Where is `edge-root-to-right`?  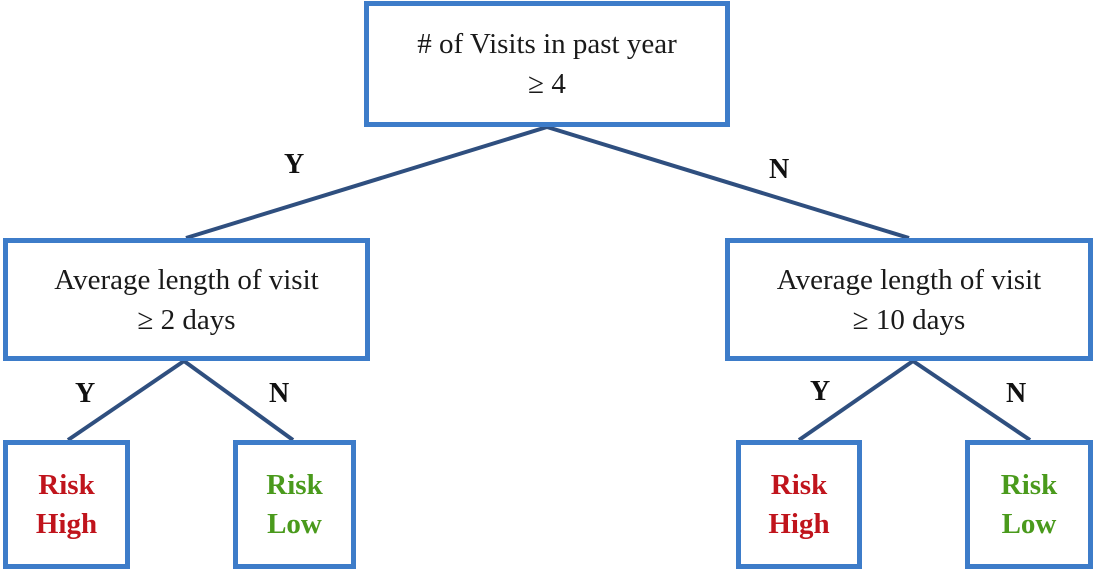
edge-root-to-right is located at coordinates (728, 182).